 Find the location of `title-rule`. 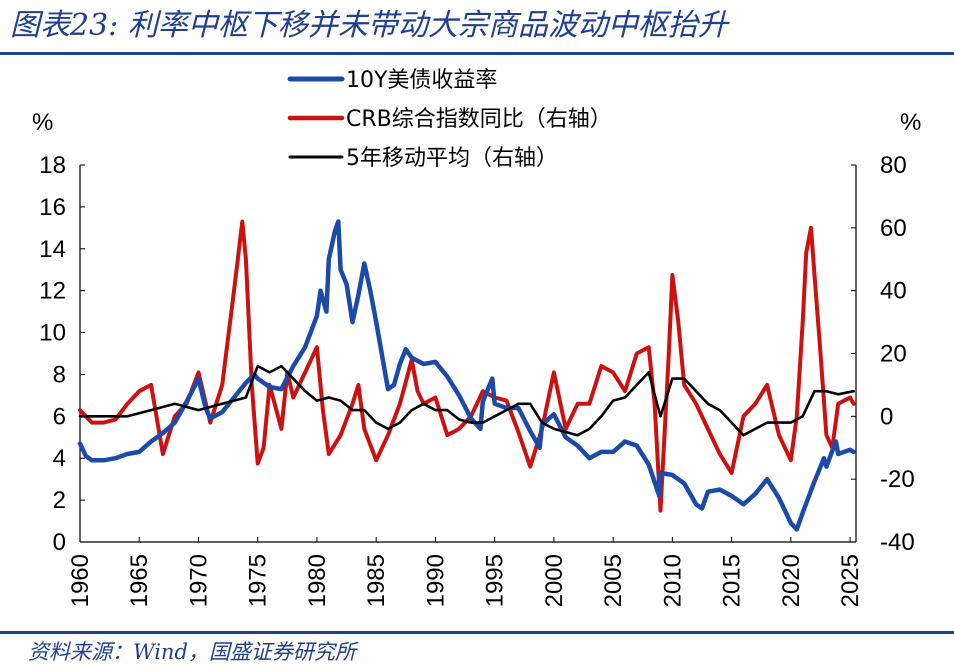

title-rule is located at coordinates (477, 53).